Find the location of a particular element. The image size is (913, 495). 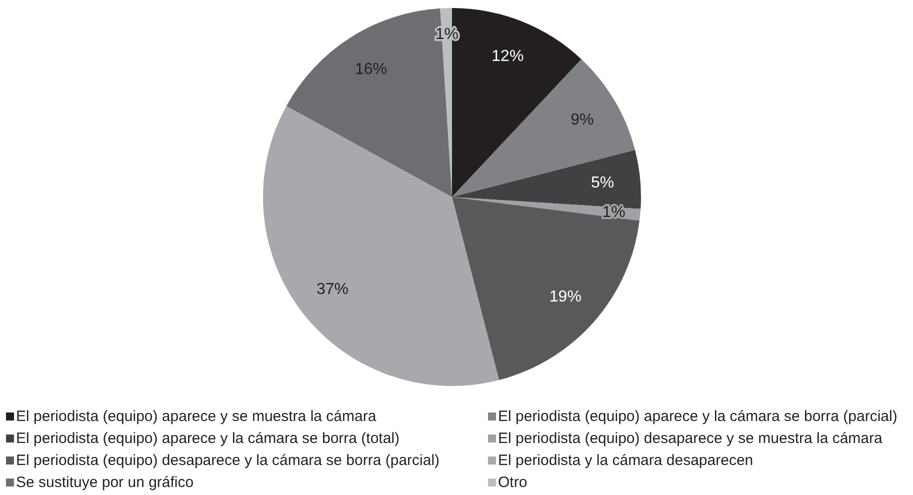

legend-label: El periodista y la cámara desaparecen is located at coordinates (626, 460).